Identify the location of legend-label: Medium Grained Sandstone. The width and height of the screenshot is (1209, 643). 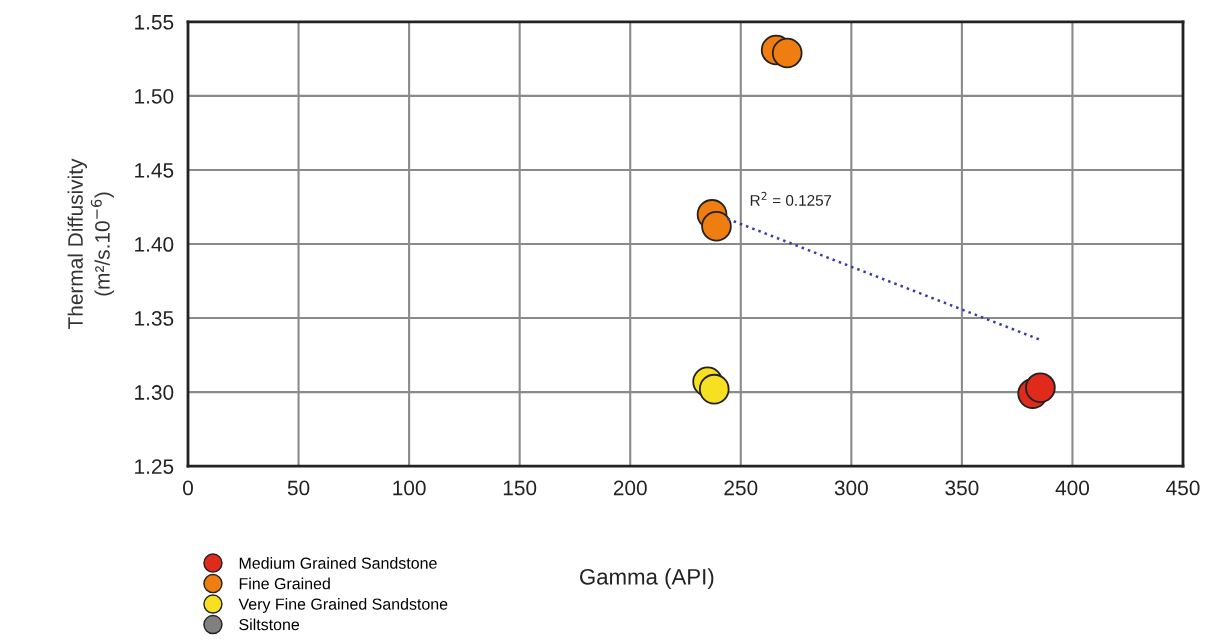
(338, 563).